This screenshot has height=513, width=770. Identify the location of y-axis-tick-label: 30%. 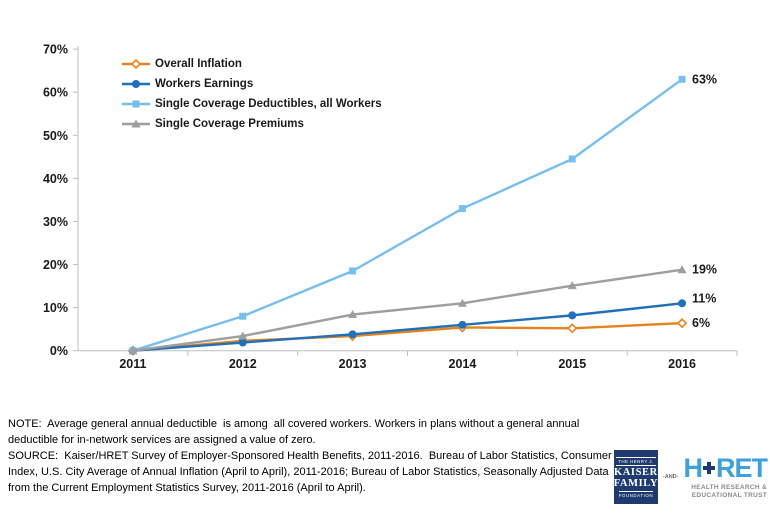
(55, 222).